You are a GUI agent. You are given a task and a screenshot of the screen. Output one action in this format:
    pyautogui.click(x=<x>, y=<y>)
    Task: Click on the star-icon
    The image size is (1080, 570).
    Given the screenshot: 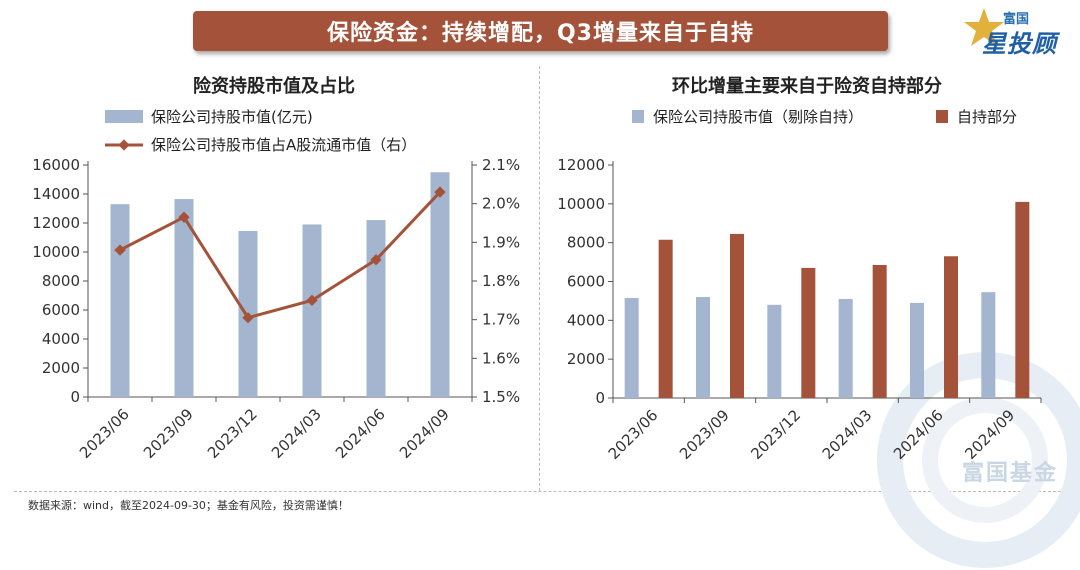 What is the action you would take?
    pyautogui.click(x=984, y=27)
    